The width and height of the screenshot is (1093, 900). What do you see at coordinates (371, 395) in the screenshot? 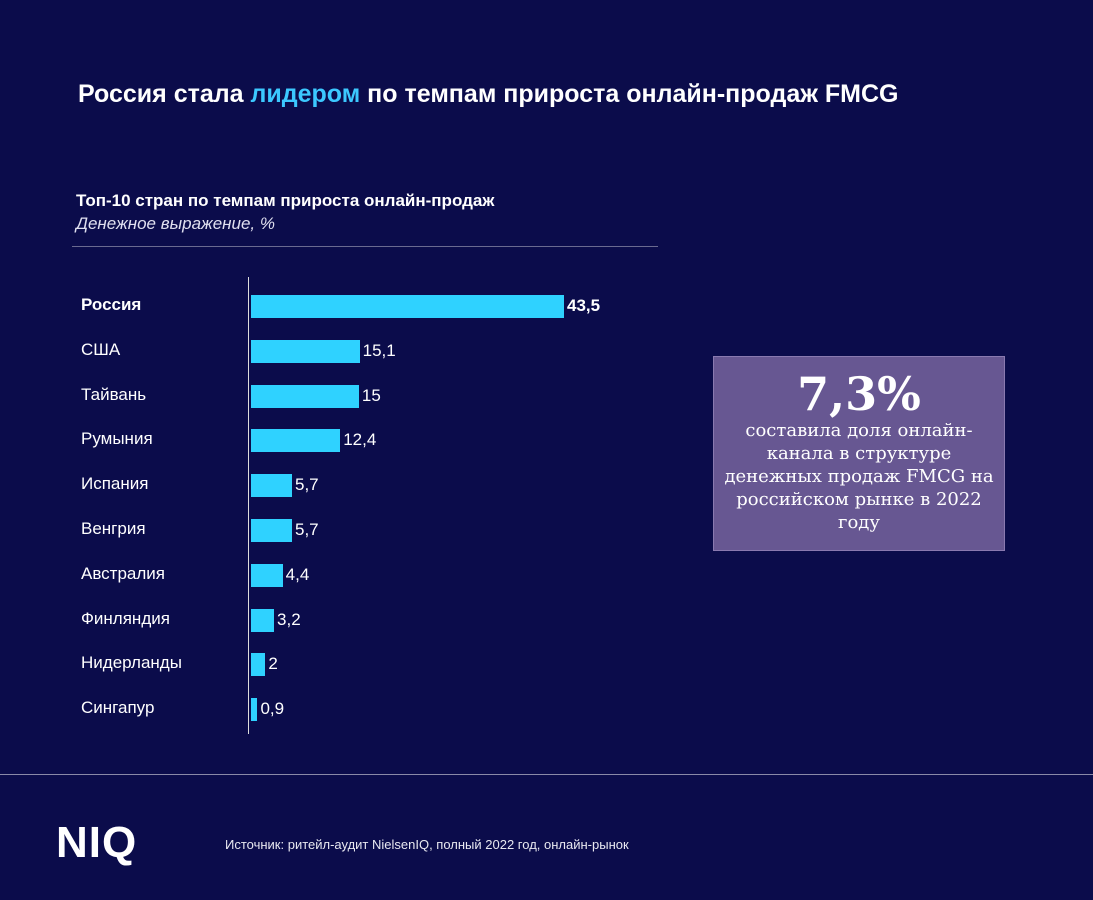
I see `data-label: 15` at bounding box center [371, 395].